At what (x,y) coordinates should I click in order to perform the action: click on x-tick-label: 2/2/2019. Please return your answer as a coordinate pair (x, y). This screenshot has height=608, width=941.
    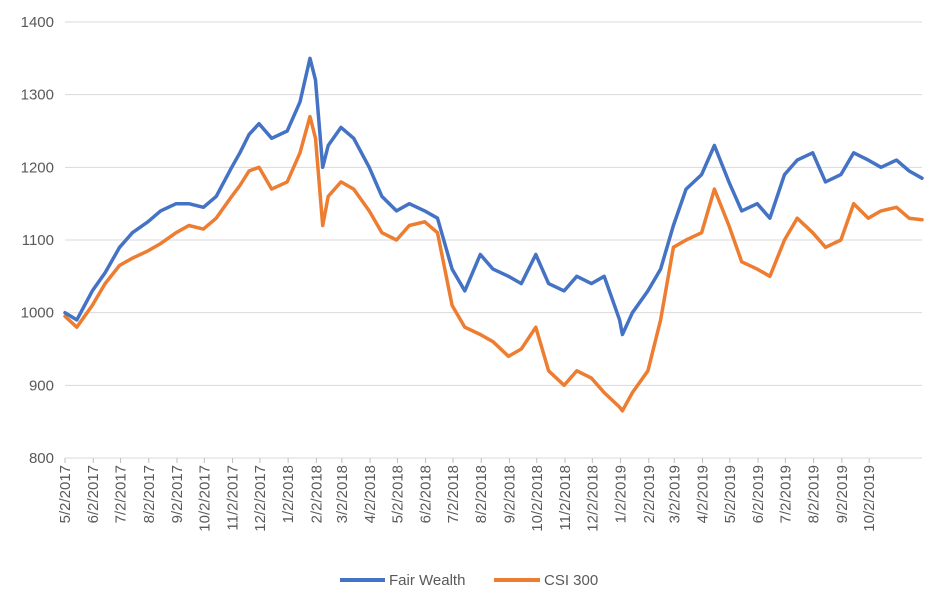
    Looking at the image, I should click on (649, 494).